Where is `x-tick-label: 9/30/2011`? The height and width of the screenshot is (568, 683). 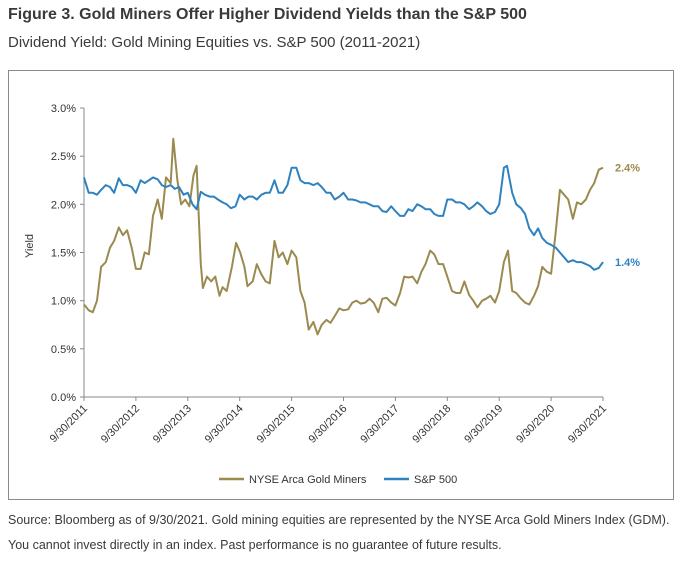
x-tick-label: 9/30/2011 is located at coordinates (69, 424).